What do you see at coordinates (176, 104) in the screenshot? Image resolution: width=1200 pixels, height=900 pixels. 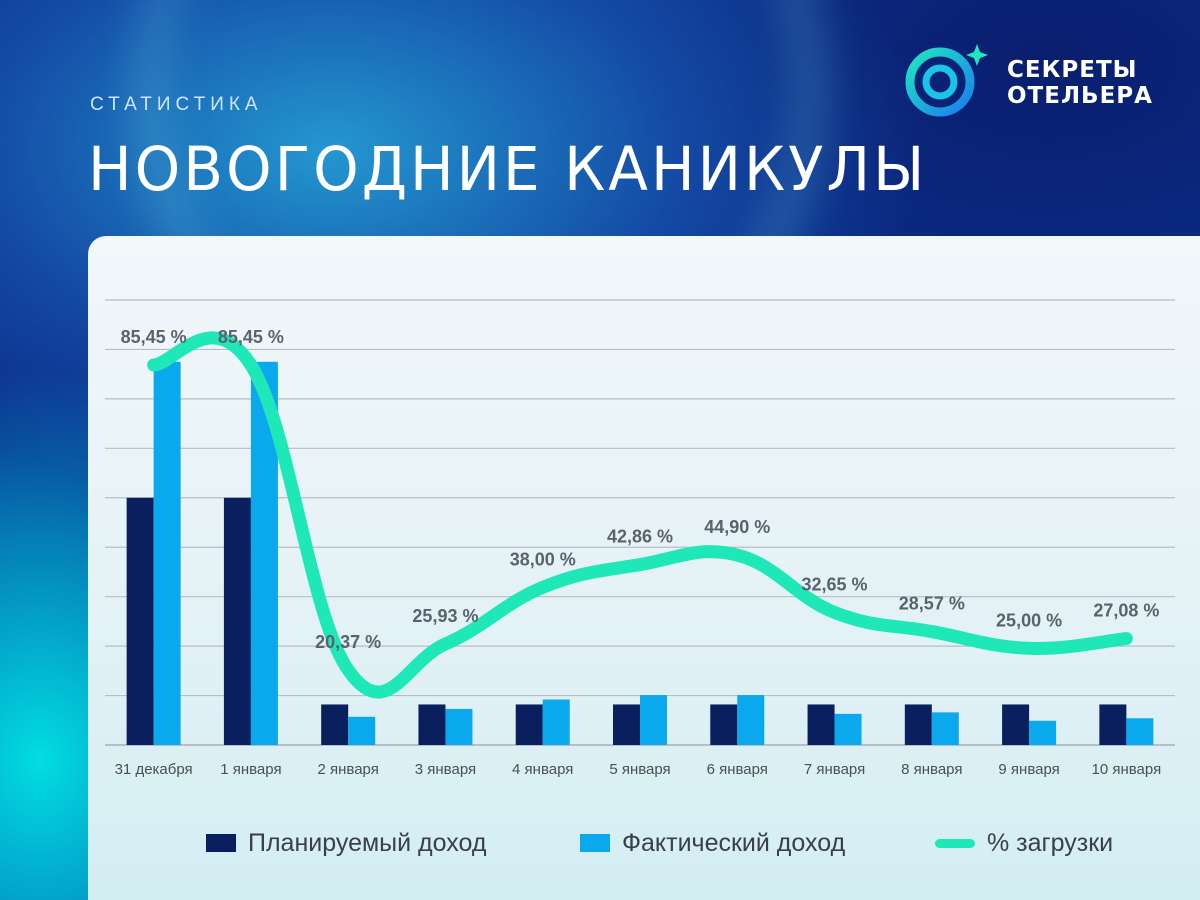 I see `section-label: СТАТИСТИКА` at bounding box center [176, 104].